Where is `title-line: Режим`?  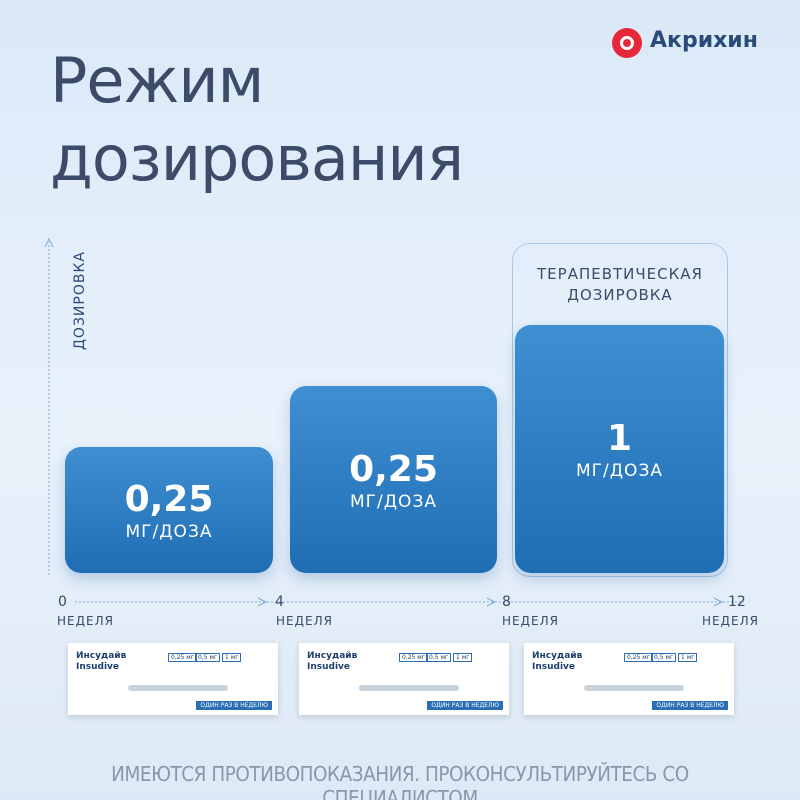 title-line: Режим is located at coordinates (157, 80).